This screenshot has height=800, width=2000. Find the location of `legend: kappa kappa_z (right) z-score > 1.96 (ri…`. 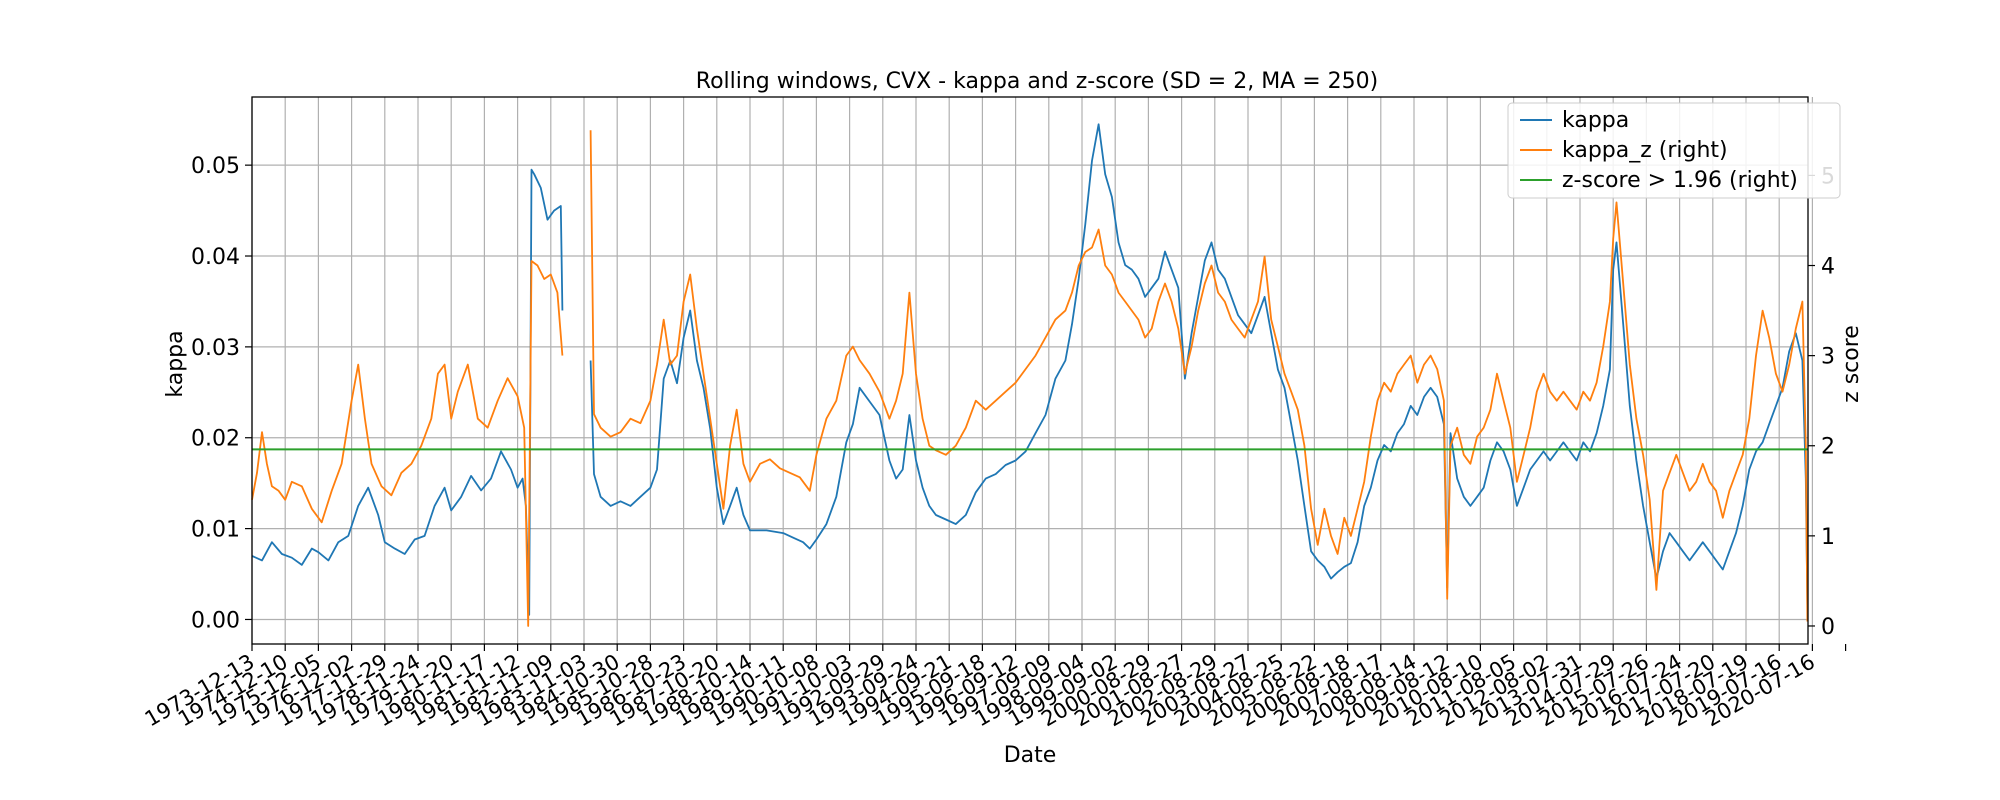

legend: kappa kappa_z (right) z-score > 1.96 (ri… is located at coordinates (1674, 150).